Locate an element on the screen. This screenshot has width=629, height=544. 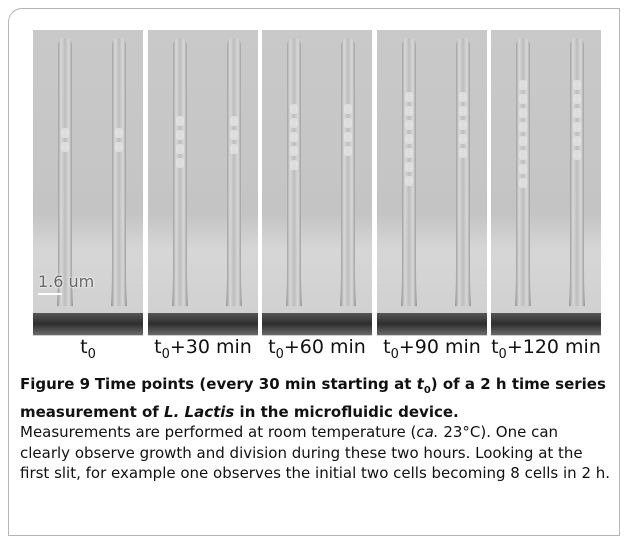
label-part: +120 min is located at coordinates (553, 347).